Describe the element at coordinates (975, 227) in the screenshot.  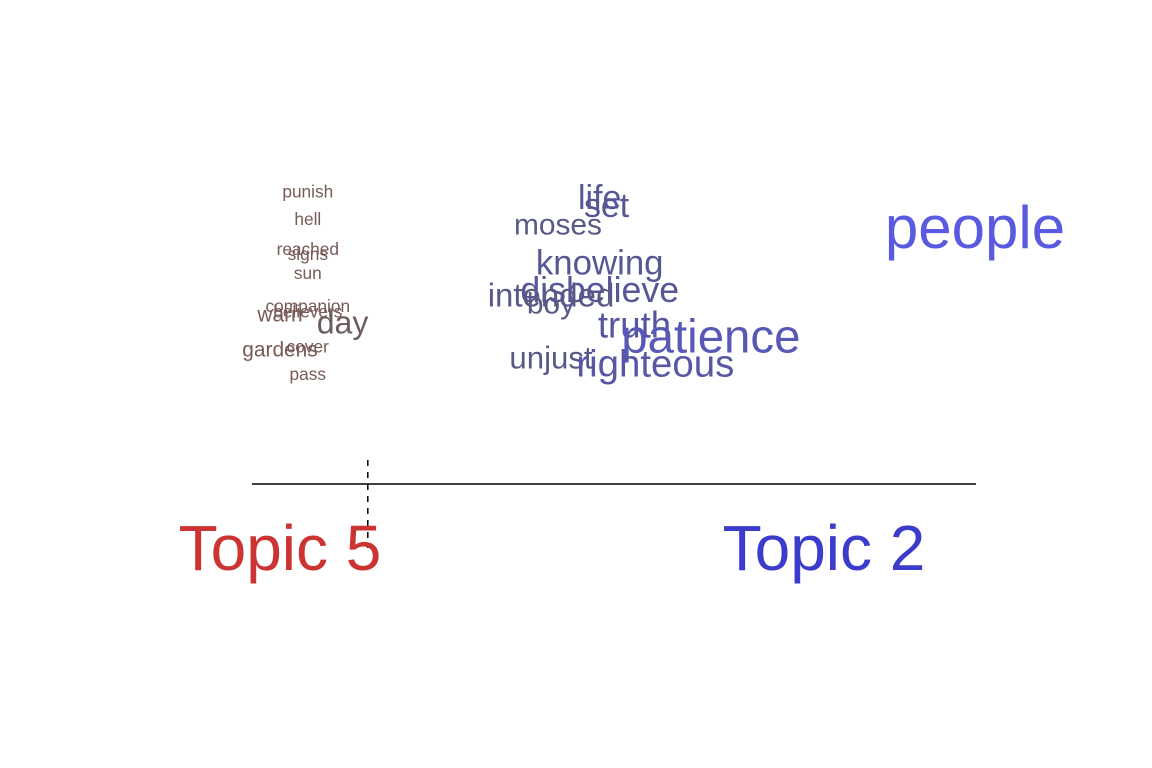
I see `word-label-people: people` at that location.